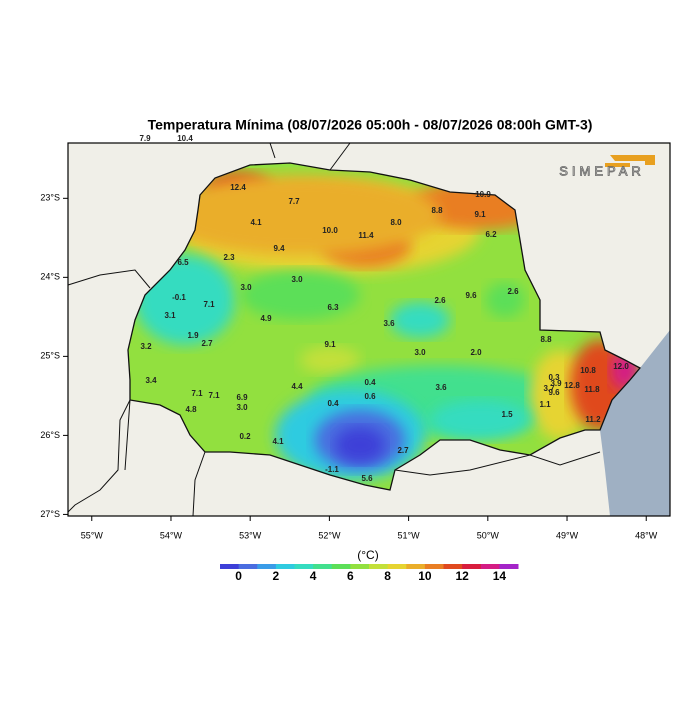 The image size is (699, 704). Describe the element at coordinates (50, 277) in the screenshot. I see `y-tick-label: 24°S` at that location.